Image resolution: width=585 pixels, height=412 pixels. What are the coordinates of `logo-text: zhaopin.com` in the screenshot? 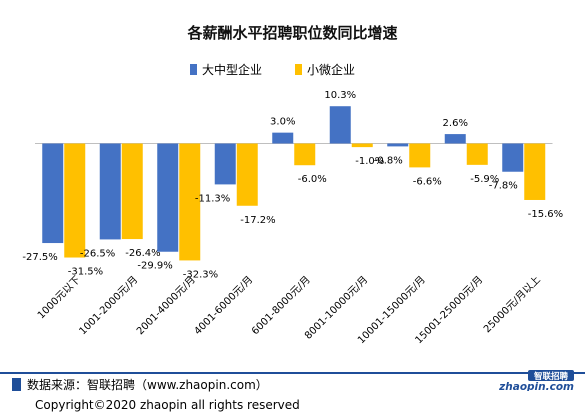 It's located at (536, 386).